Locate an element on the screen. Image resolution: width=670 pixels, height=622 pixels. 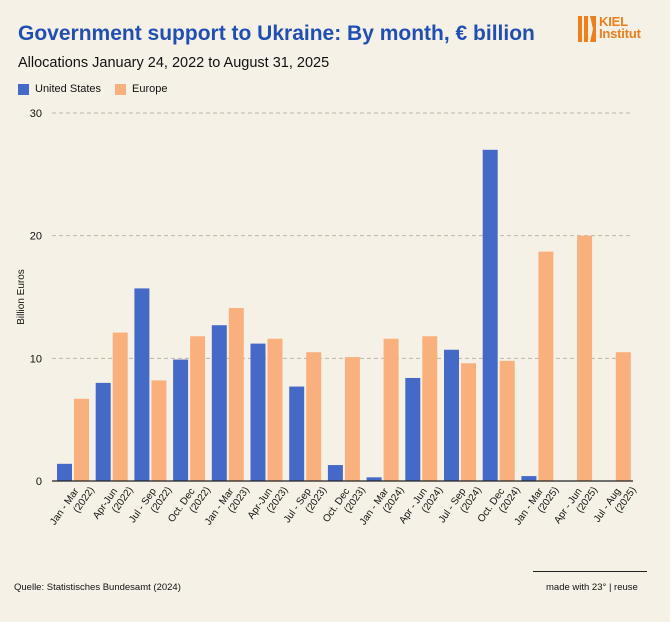
logo-text: KIEL Institut is located at coordinates (620, 27).